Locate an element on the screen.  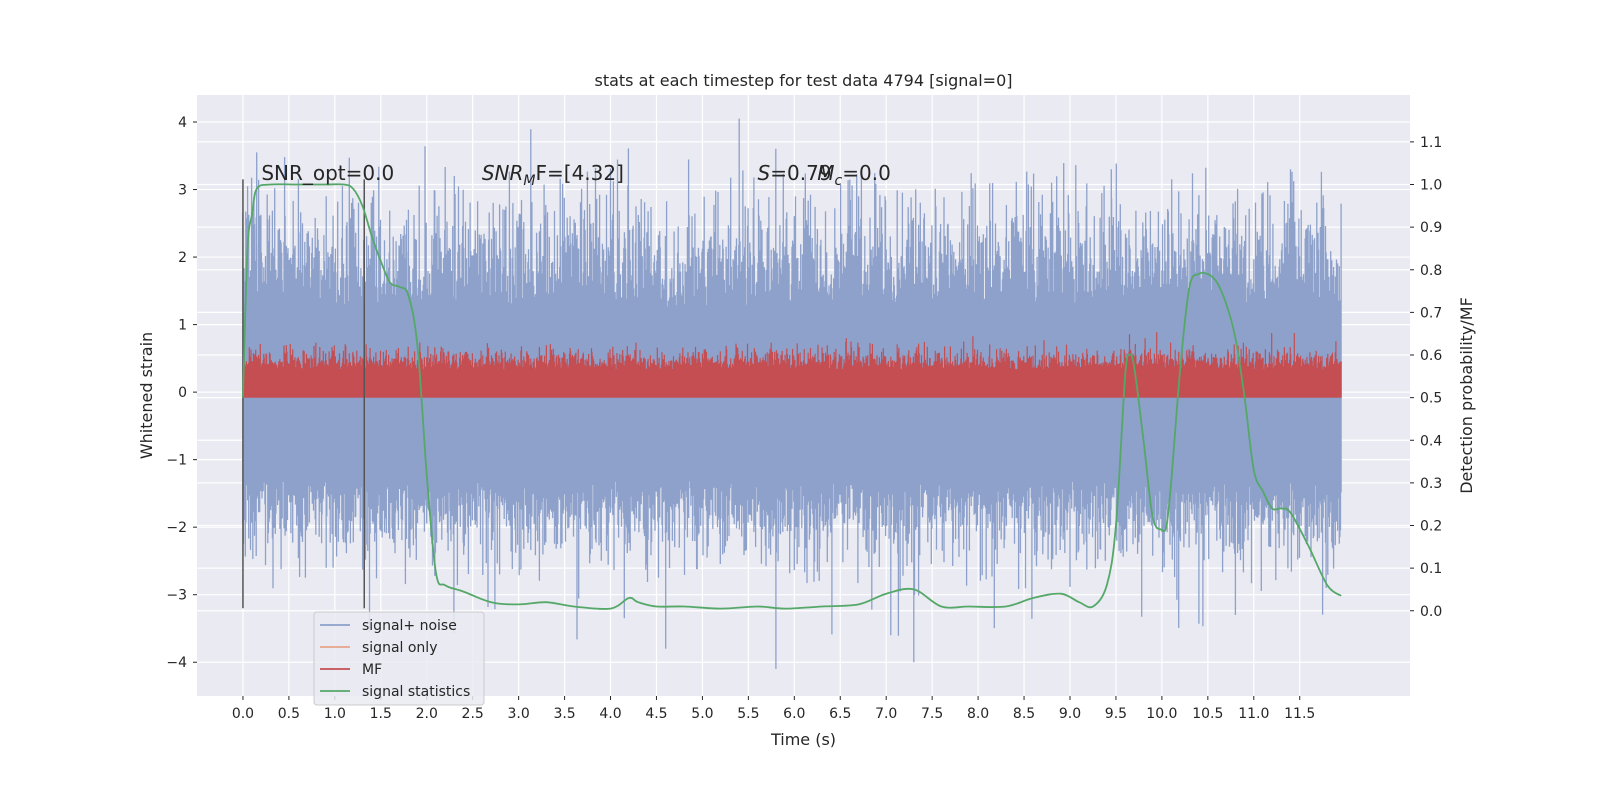
legend-label: signal statistics is located at coordinates (416, 692).